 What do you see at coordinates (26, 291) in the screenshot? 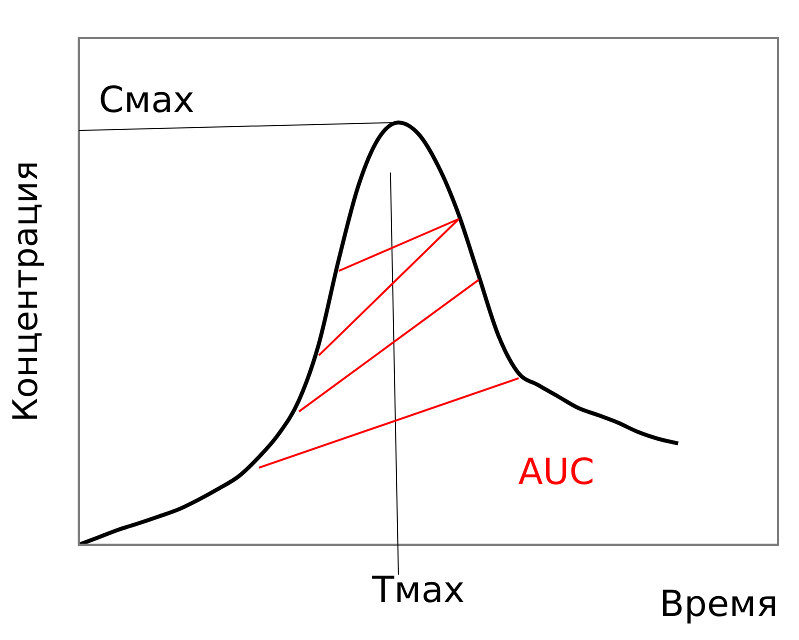
I see `y-axis-title: Концентрация` at bounding box center [26, 291].